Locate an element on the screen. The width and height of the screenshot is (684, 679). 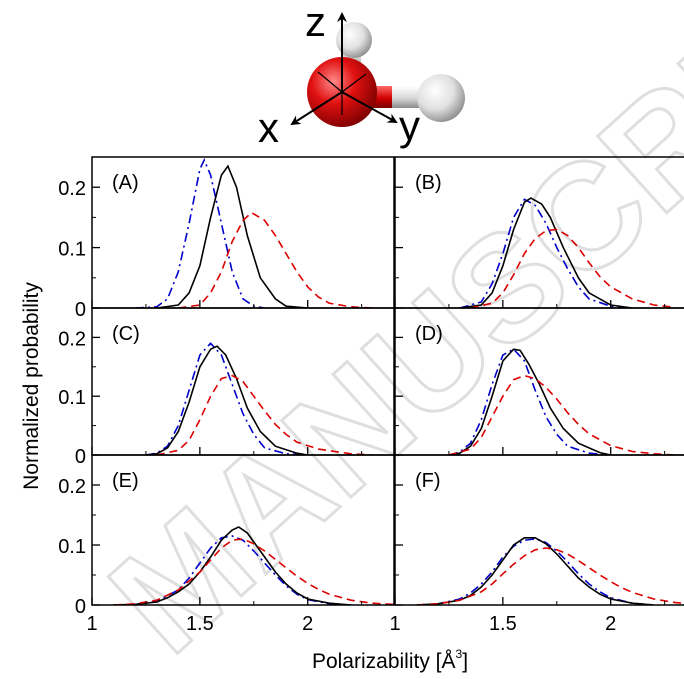
panel-e-ytick-label: 0 is located at coordinates (80, 607).